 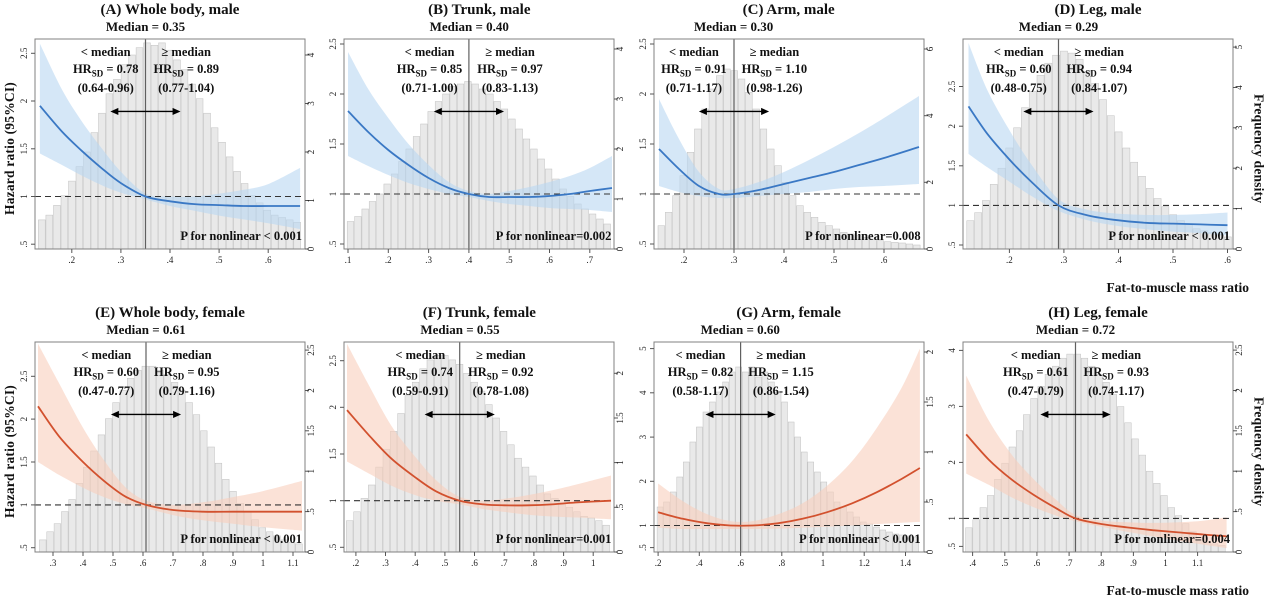 I want to click on panel-title: (D) Leg, male, so click(x=1098, y=10).